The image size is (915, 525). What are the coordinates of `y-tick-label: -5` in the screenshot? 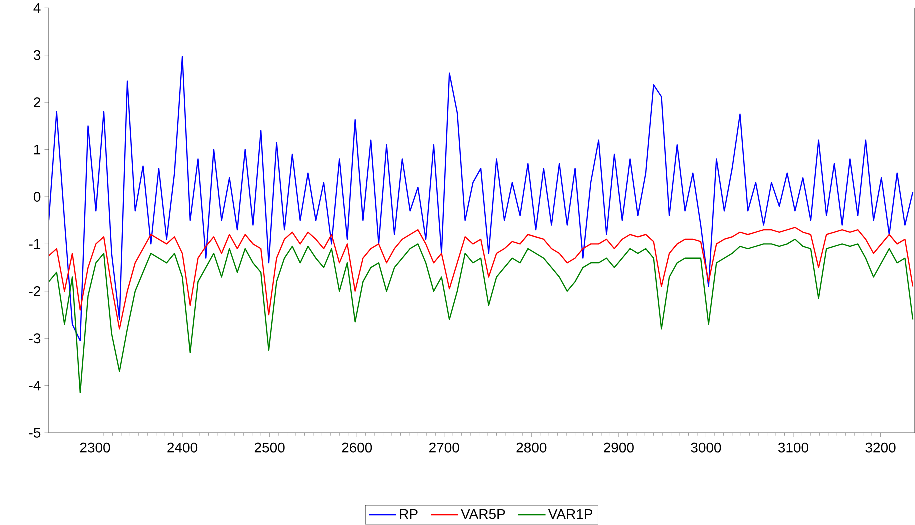 It's located at (35, 433).